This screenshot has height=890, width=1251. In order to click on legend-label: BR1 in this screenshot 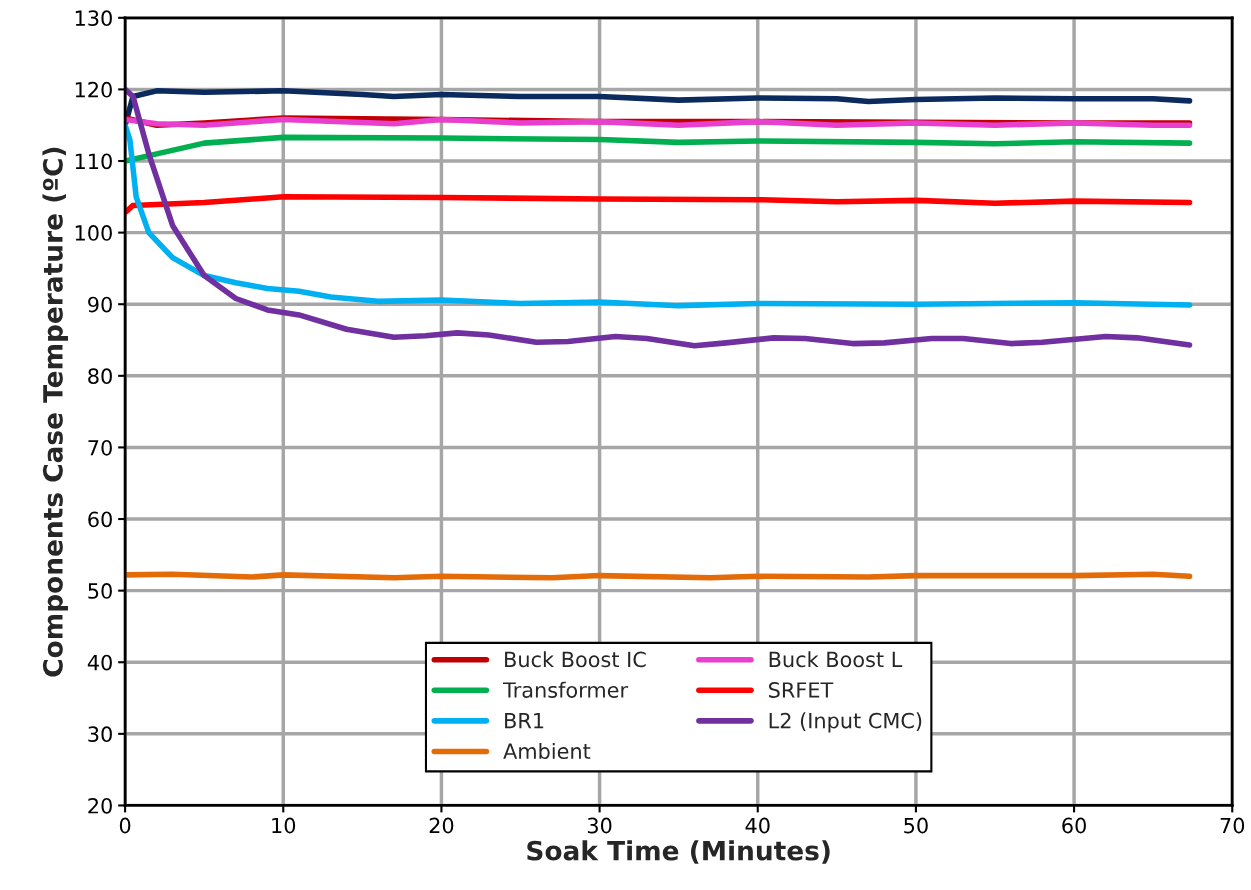, I will do `click(524, 720)`.